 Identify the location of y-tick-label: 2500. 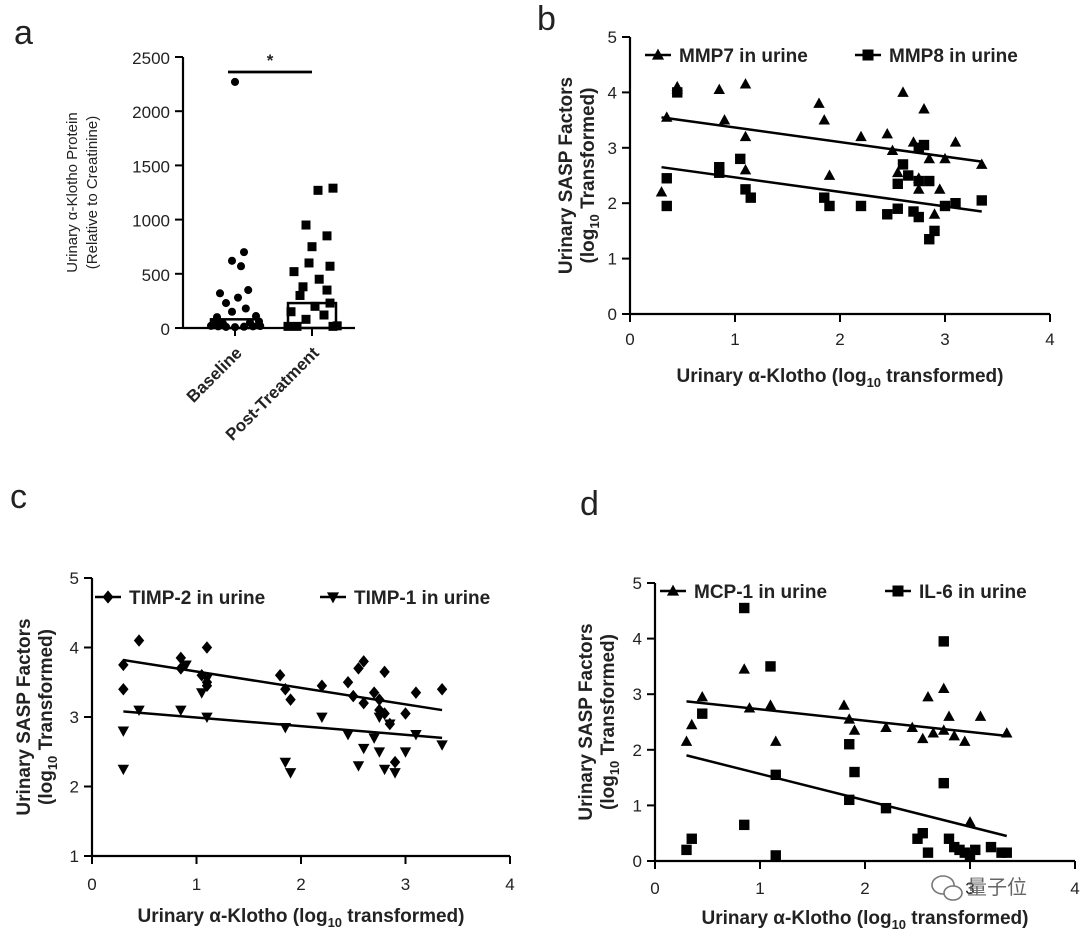
(151, 58).